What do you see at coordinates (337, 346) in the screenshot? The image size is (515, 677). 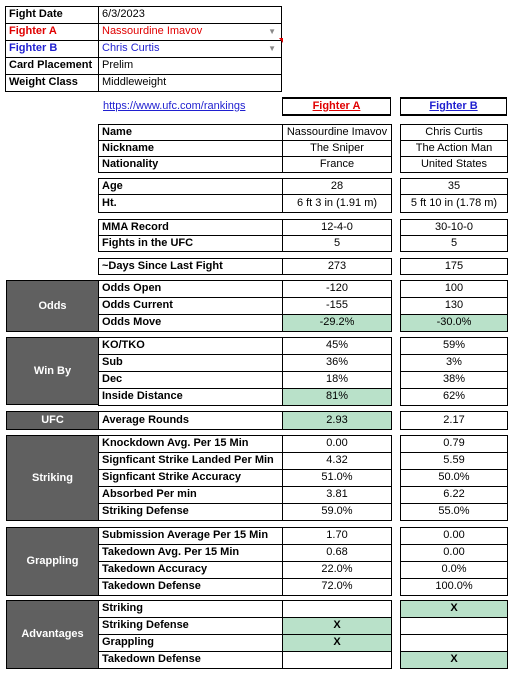 I see `fighter-a-value: 45%` at bounding box center [337, 346].